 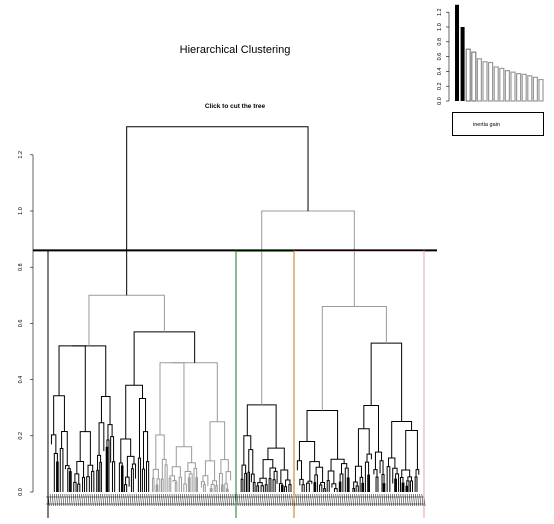 I want to click on dendrogram-y-tick-label: 1.0, so click(x=21, y=211).